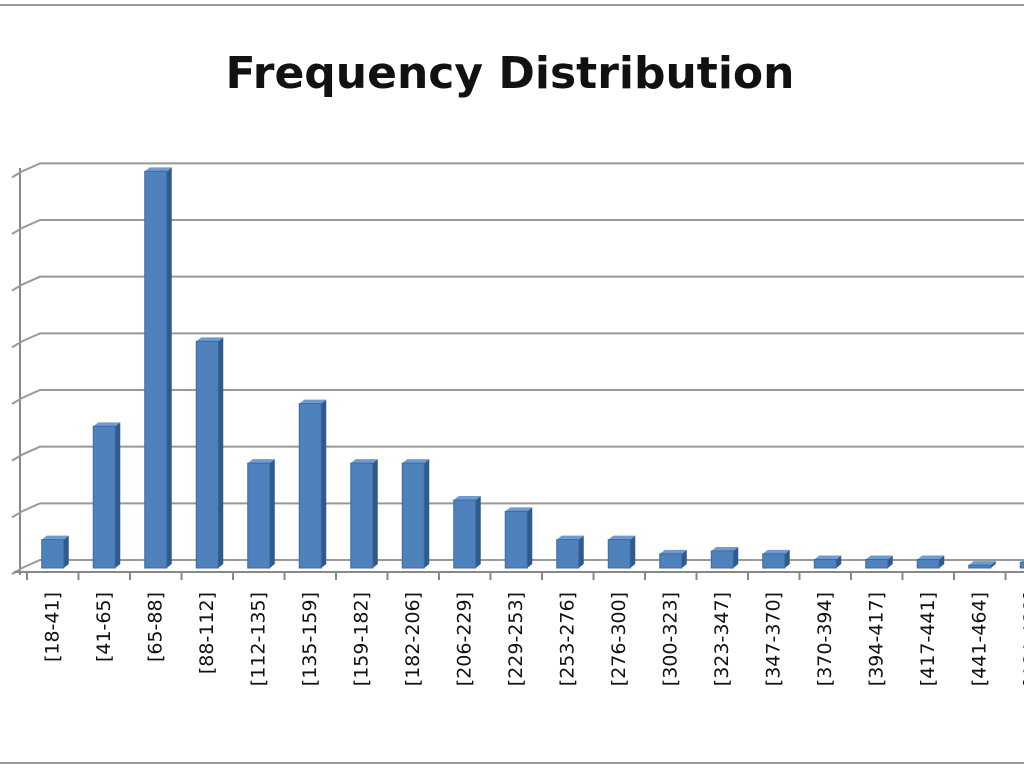 This screenshot has height=768, width=1024. What do you see at coordinates (413, 639) in the screenshot?
I see `x-tick-label: [182-206]` at bounding box center [413, 639].